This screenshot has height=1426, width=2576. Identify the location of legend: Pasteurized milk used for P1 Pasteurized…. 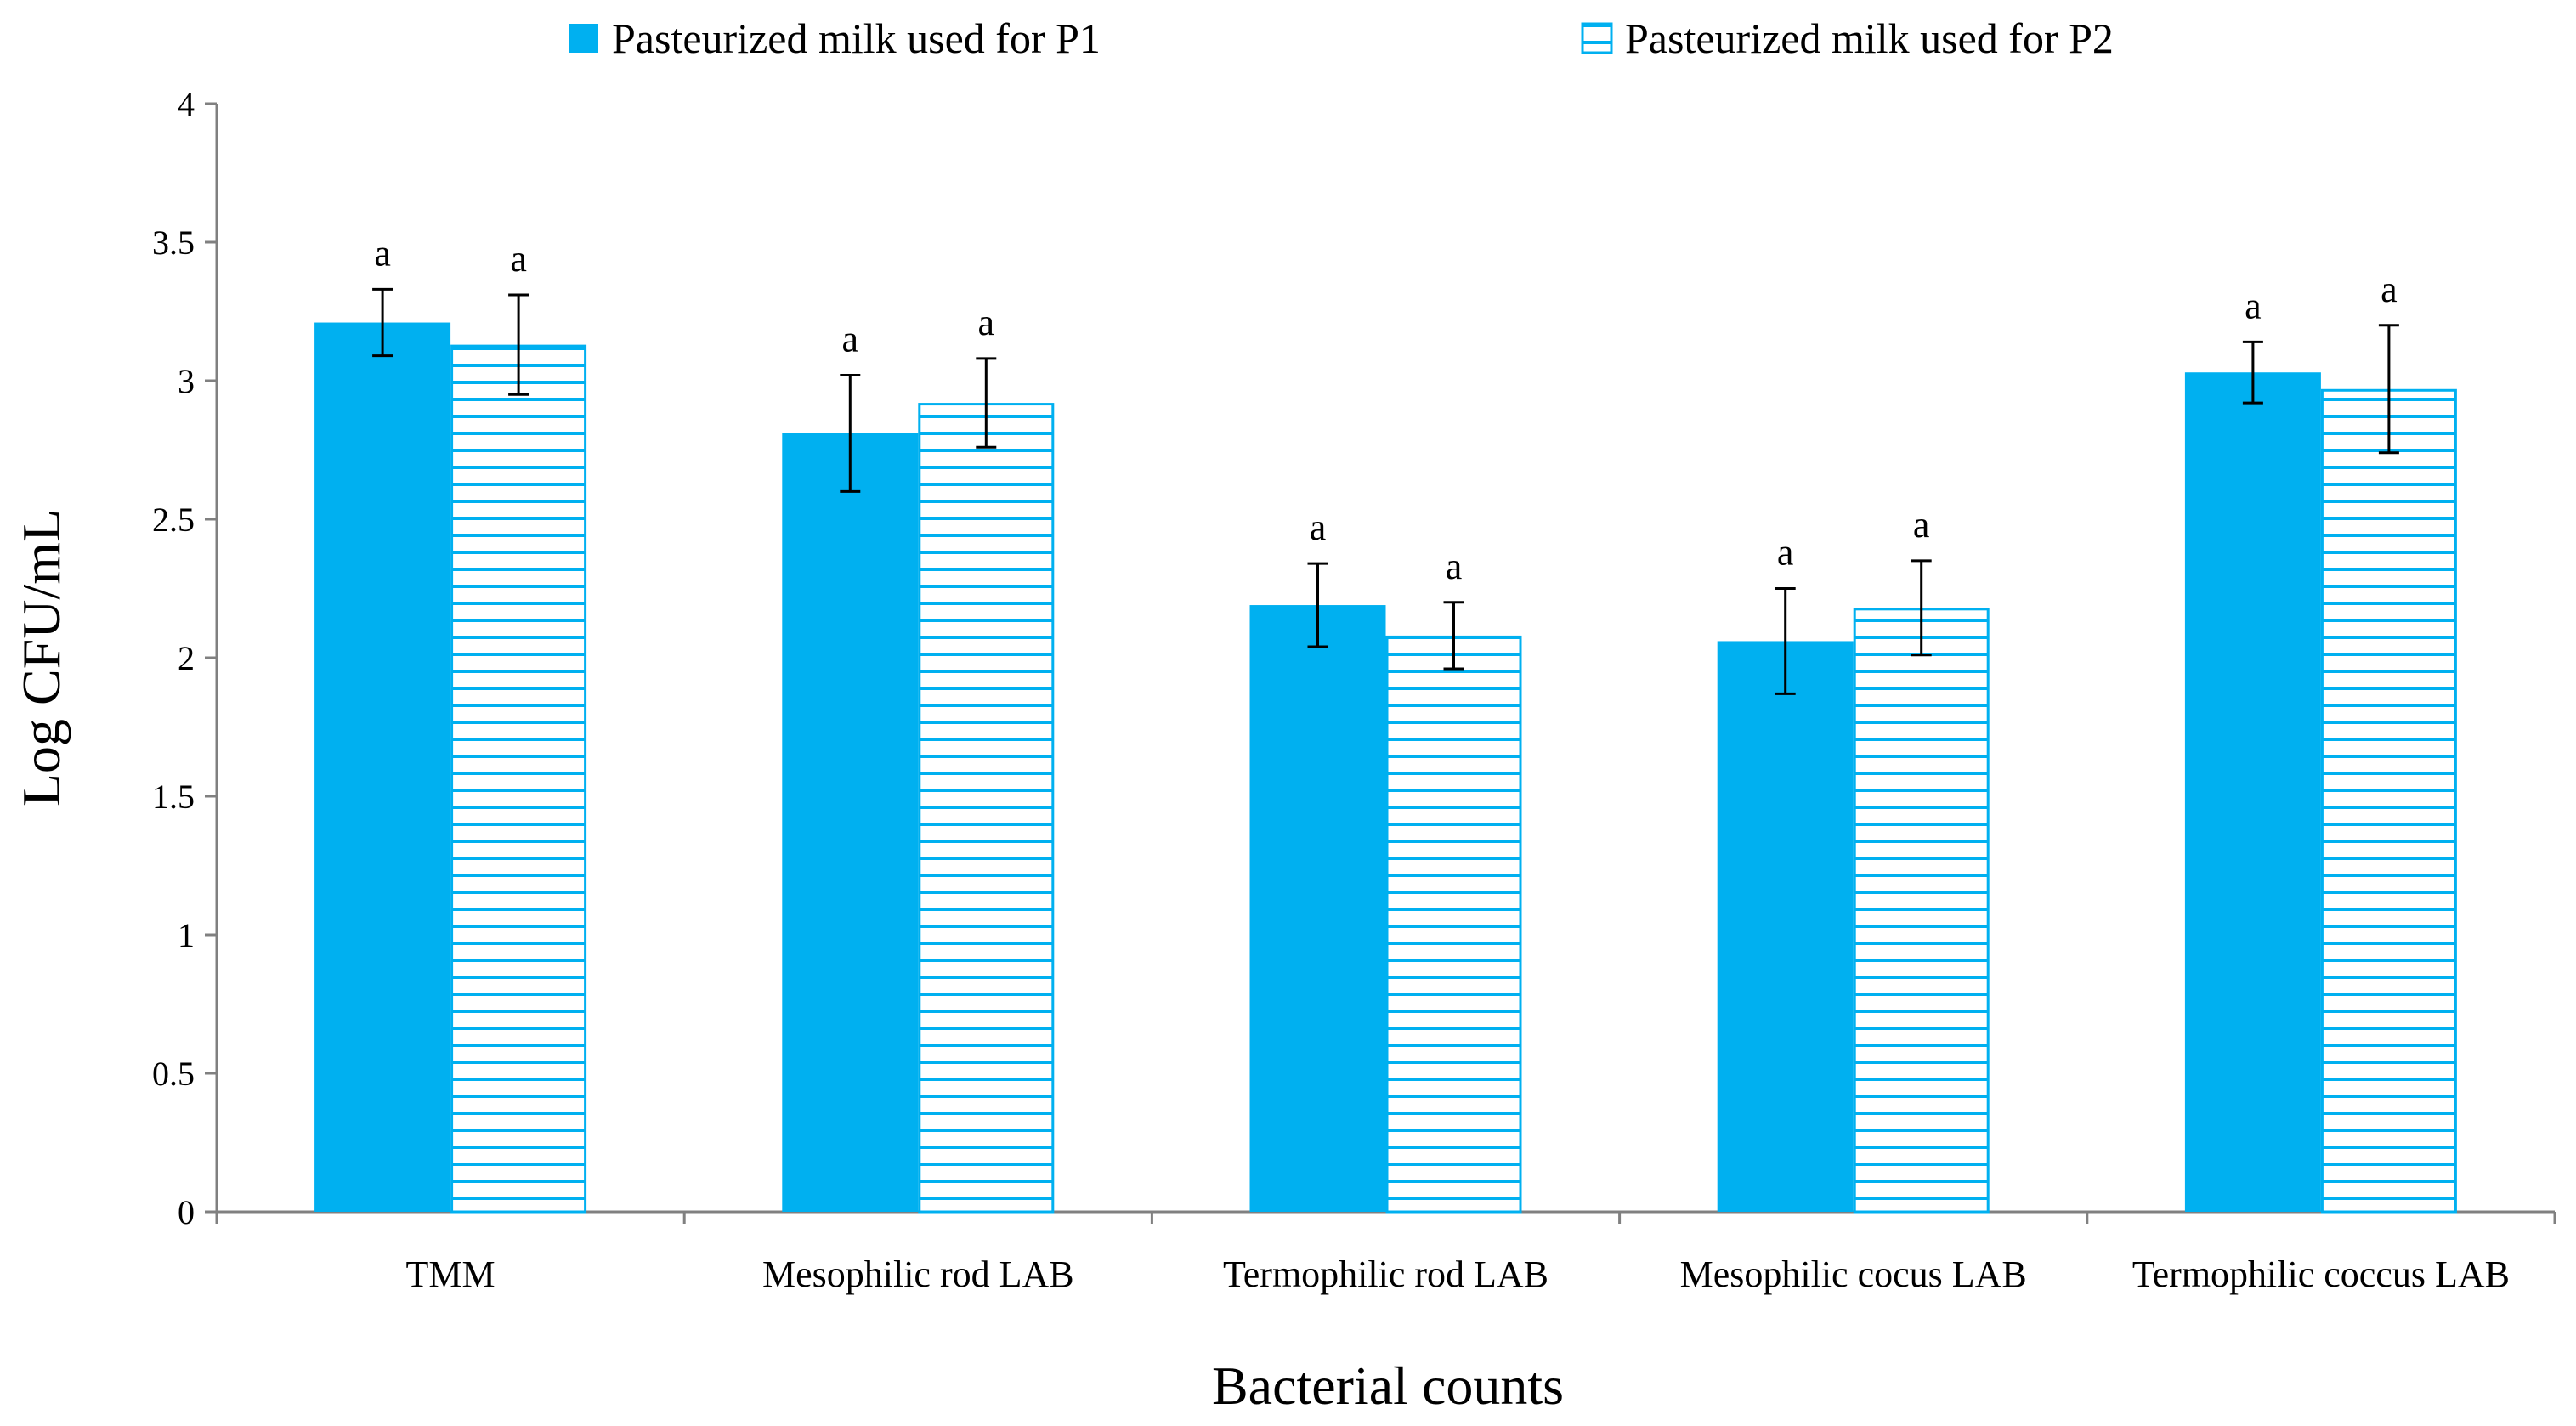
(1341, 38).